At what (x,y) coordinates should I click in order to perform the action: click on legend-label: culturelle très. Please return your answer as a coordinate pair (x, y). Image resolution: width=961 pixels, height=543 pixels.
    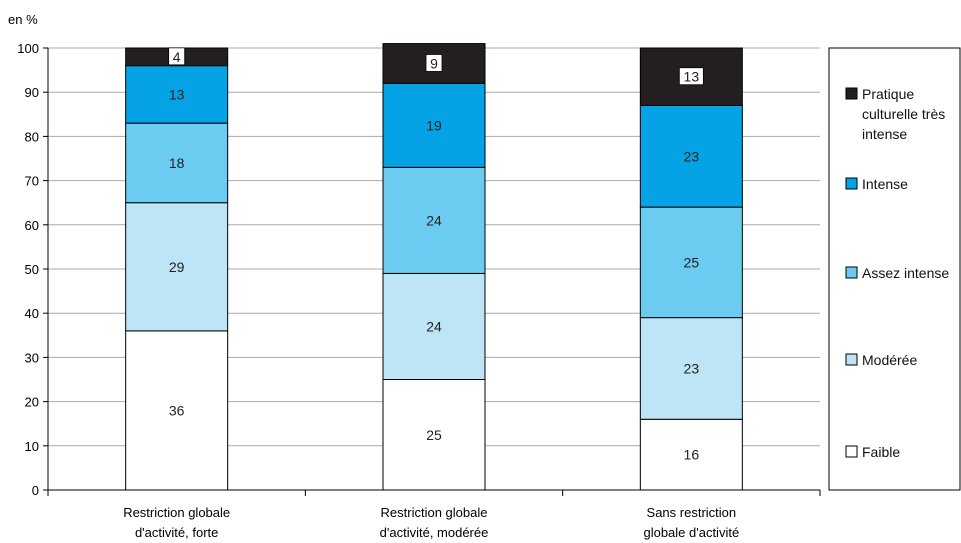
    Looking at the image, I should click on (903, 114).